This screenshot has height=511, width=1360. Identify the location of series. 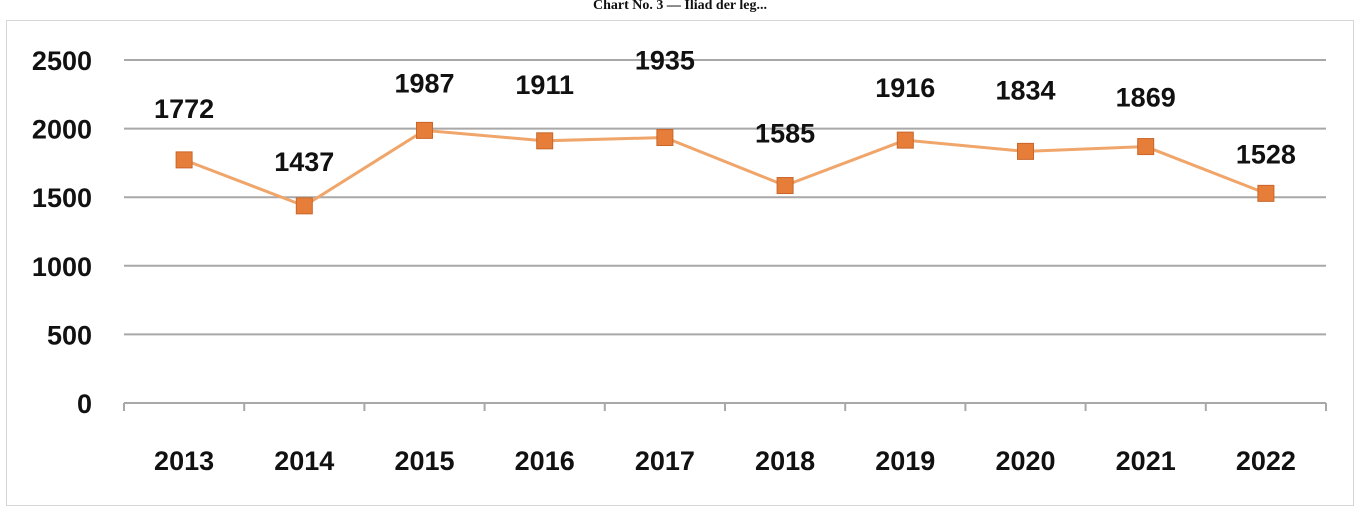
(725, 168).